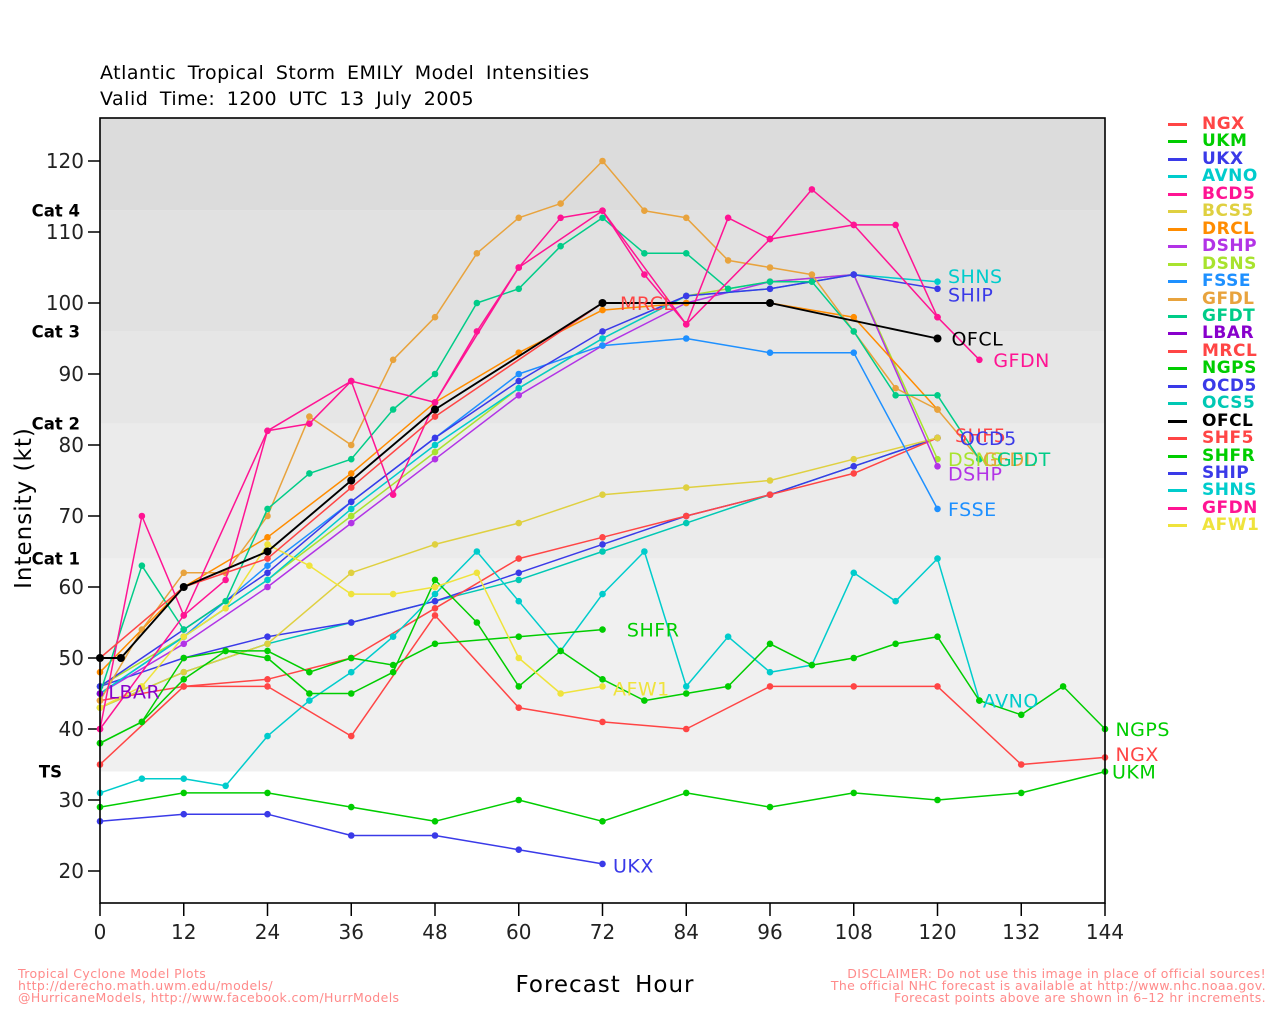  What do you see at coordinates (1210, 421) in the screenshot?
I see `legend-item-ofcl: OFCL` at bounding box center [1210, 421].